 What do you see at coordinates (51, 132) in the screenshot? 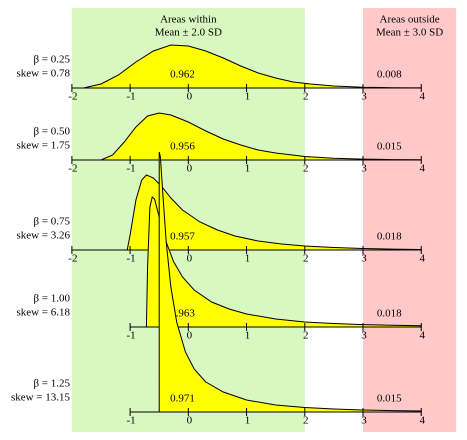
I see `panel-label: β = 0.50` at bounding box center [51, 132].